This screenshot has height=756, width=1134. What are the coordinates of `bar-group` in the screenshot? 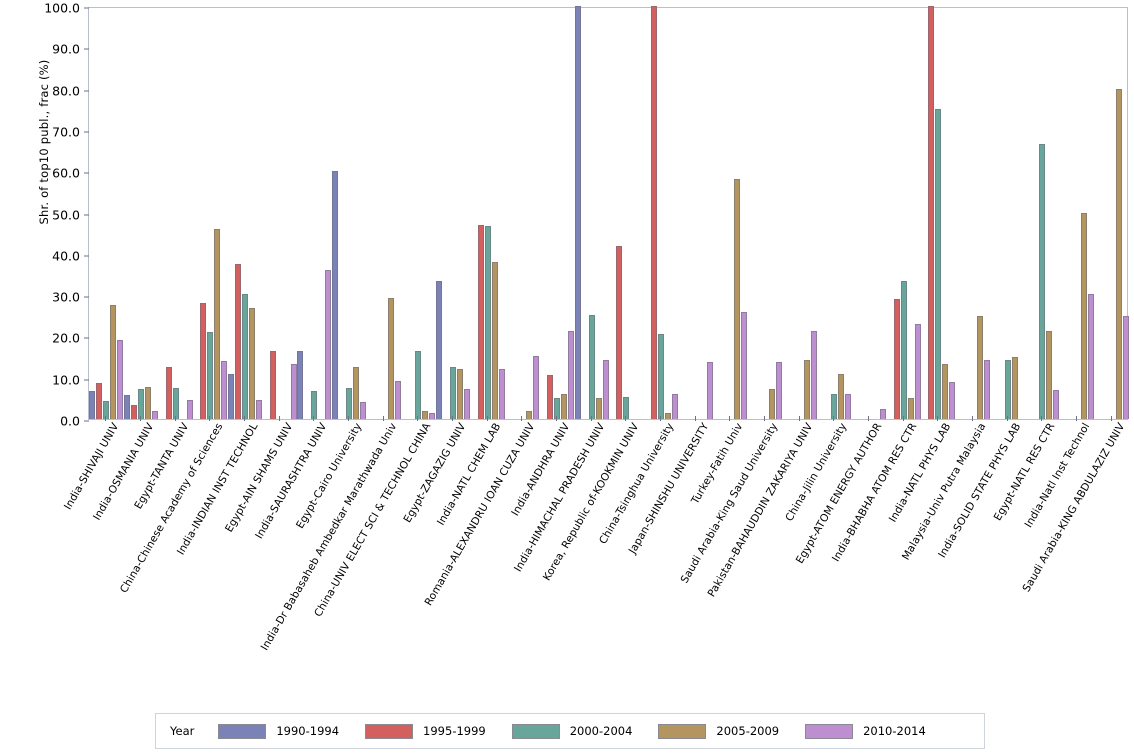 It's located at (522, 213).